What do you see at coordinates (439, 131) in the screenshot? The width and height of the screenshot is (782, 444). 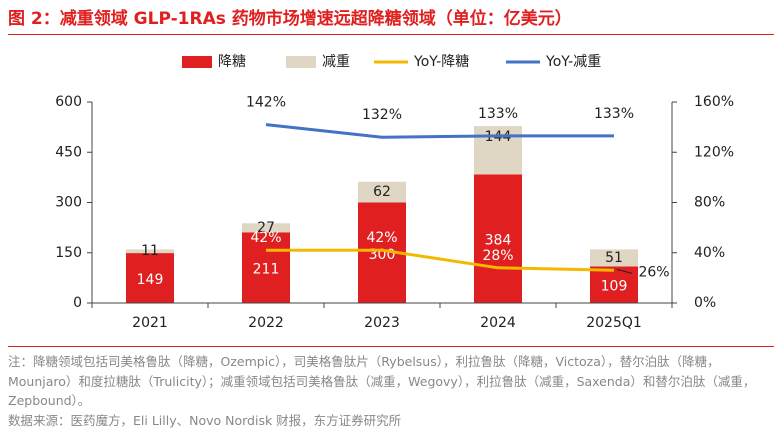 I see `line-yoy-weight` at bounding box center [439, 131].